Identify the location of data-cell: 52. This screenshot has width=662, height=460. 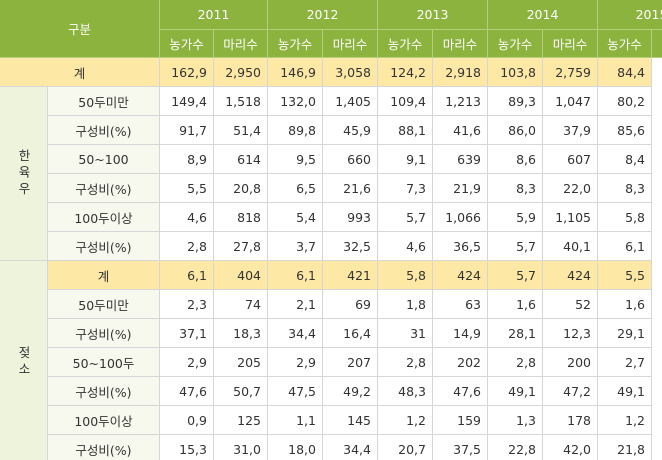
(570, 304).